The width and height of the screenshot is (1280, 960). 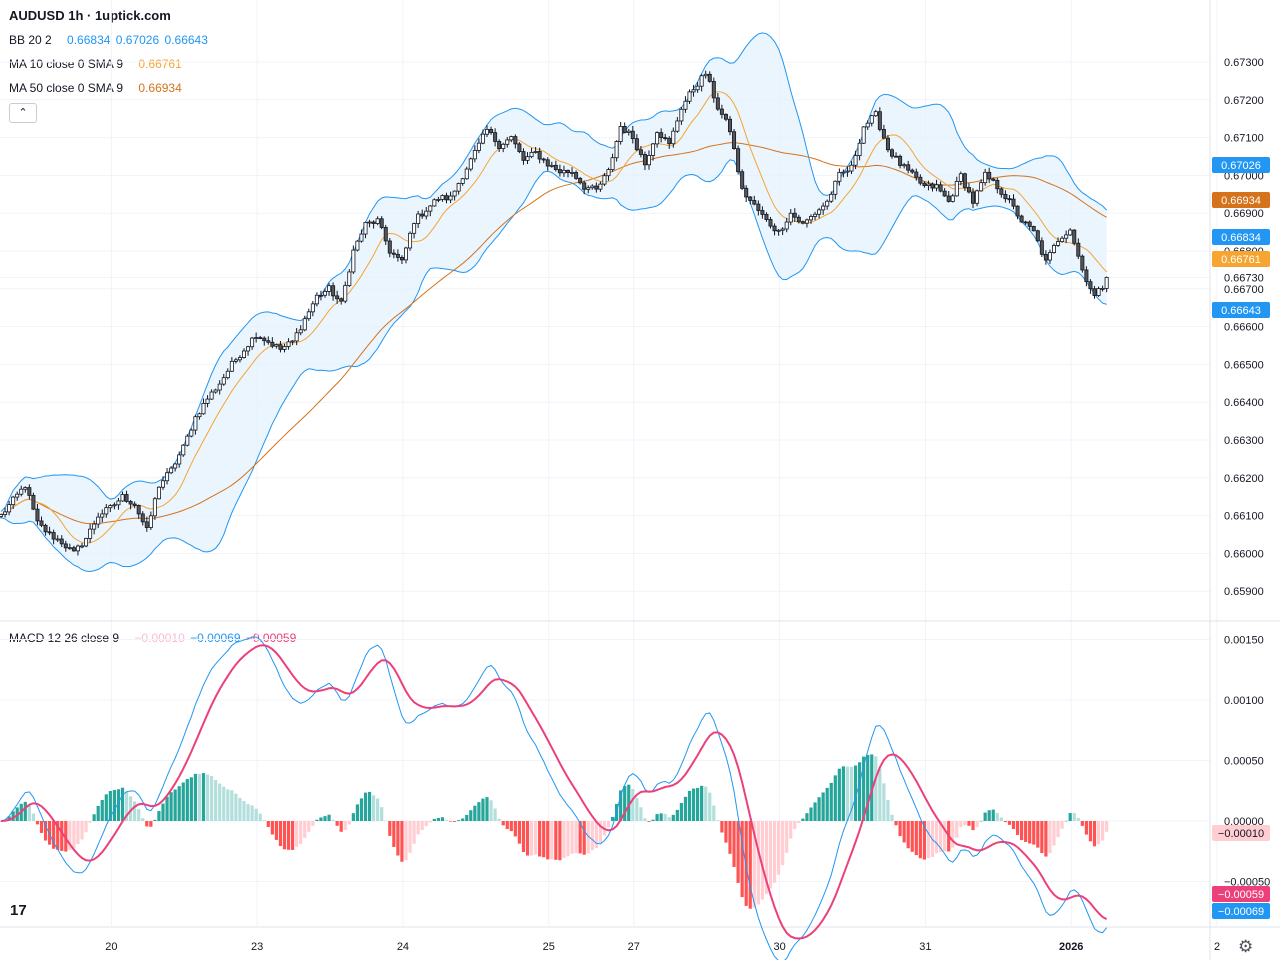 I want to click on legend-ma50: MA 50 close 0 SMA 9 0.66934, so click(x=95, y=88).